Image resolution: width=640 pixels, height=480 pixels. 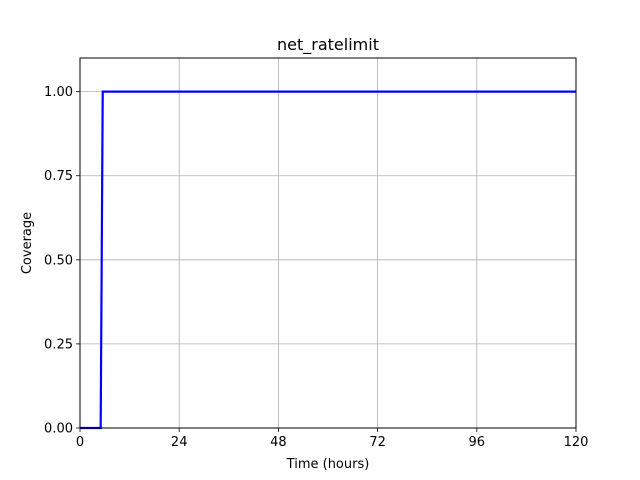 I want to click on y-tick-label: 0.00, so click(x=58, y=429).